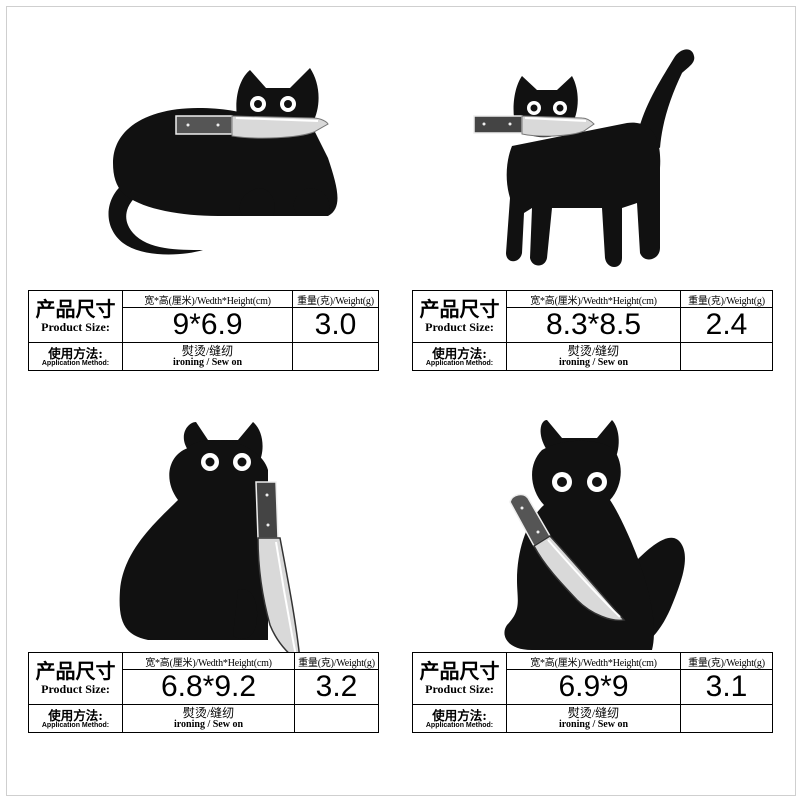 The height and width of the screenshot is (802, 802). What do you see at coordinates (726, 687) in the screenshot?
I see `weight-value: 3.1` at bounding box center [726, 687].